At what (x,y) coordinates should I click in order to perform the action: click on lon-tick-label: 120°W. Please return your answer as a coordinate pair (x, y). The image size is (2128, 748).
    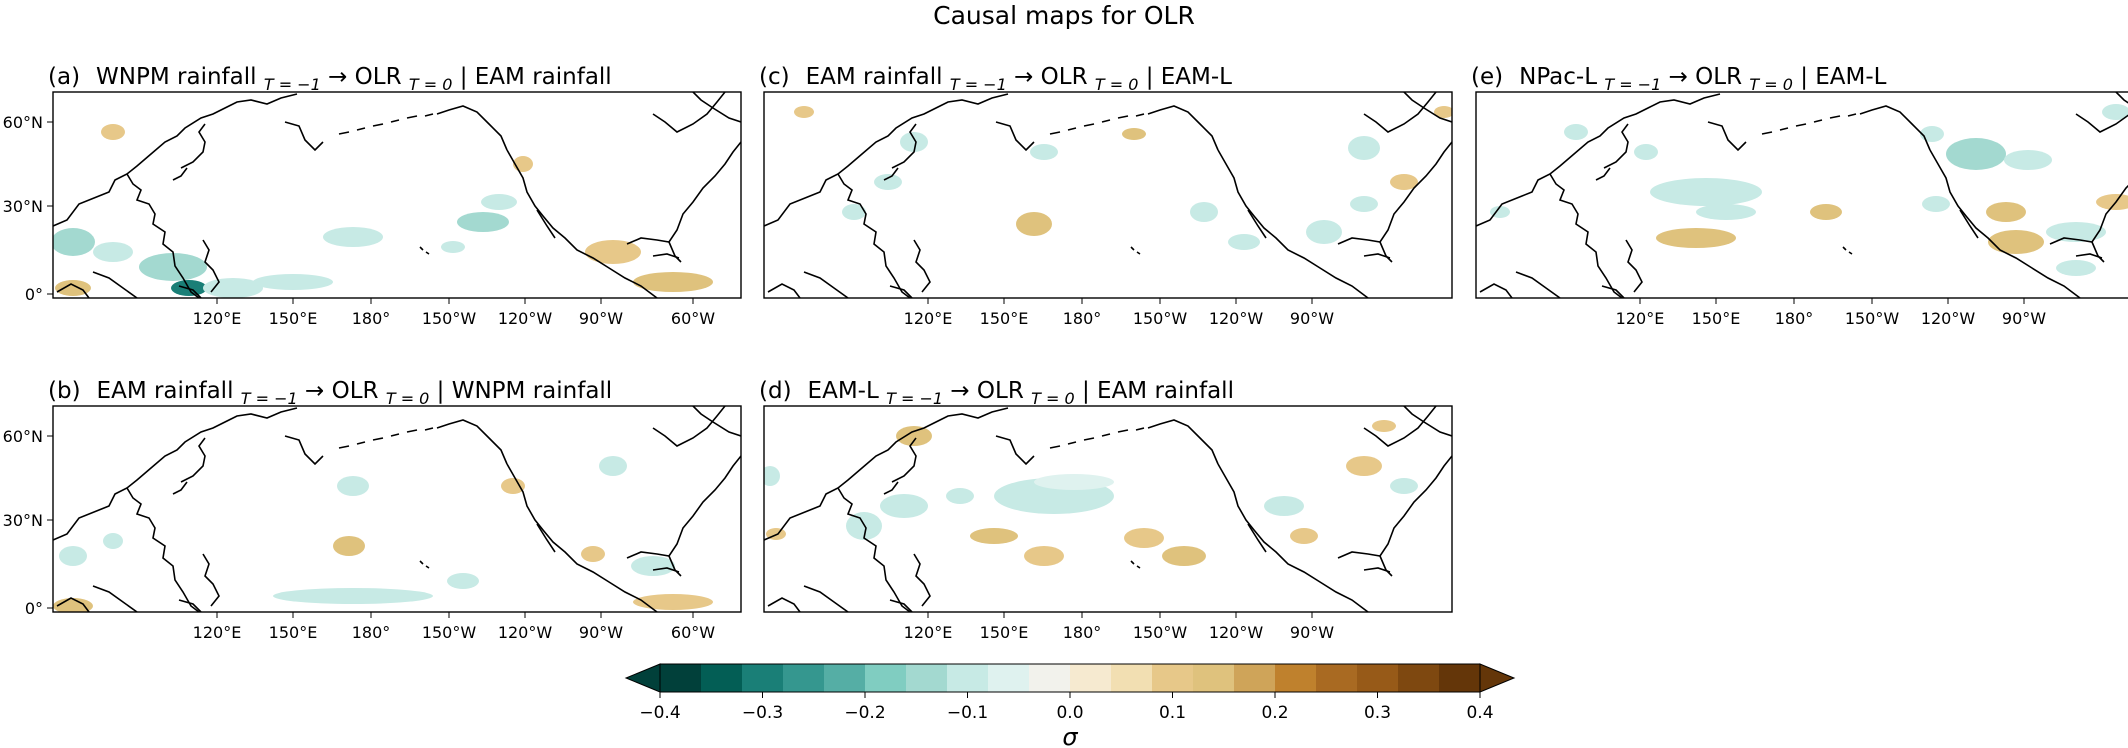
    Looking at the image, I should click on (525, 318).